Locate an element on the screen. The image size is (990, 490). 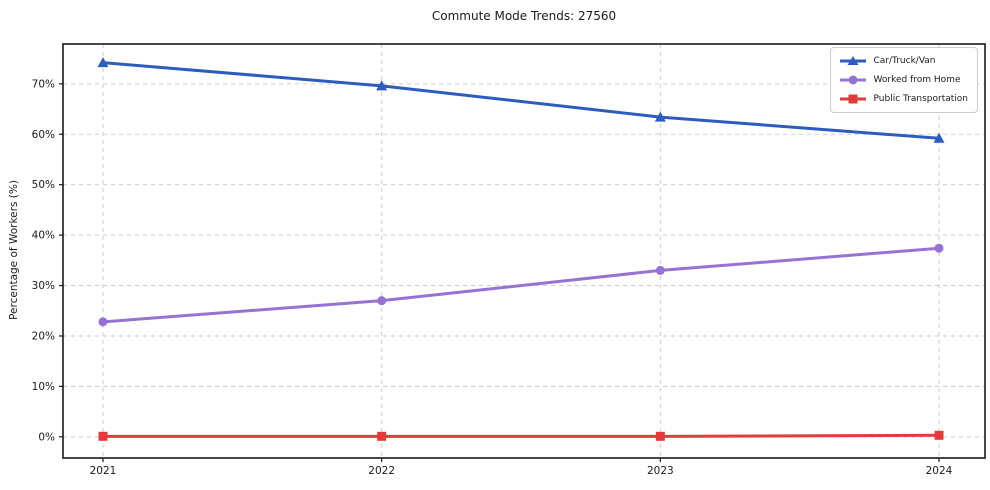
y-tick-label: 50% is located at coordinates (43, 185).